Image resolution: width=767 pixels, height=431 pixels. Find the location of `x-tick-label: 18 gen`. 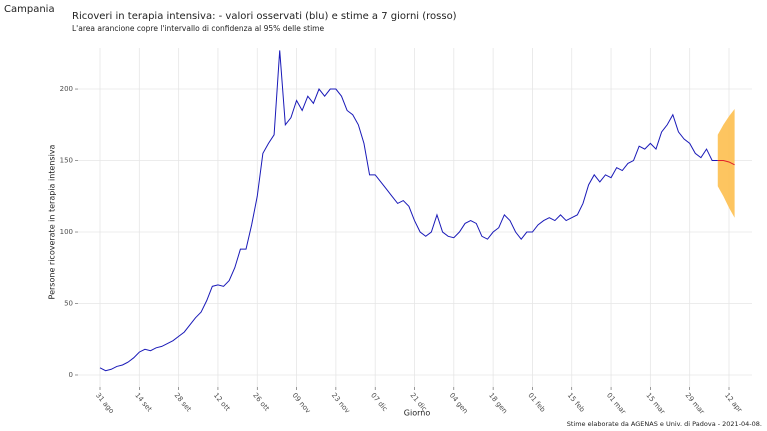

x-tick-label: 18 gen is located at coordinates (498, 403).